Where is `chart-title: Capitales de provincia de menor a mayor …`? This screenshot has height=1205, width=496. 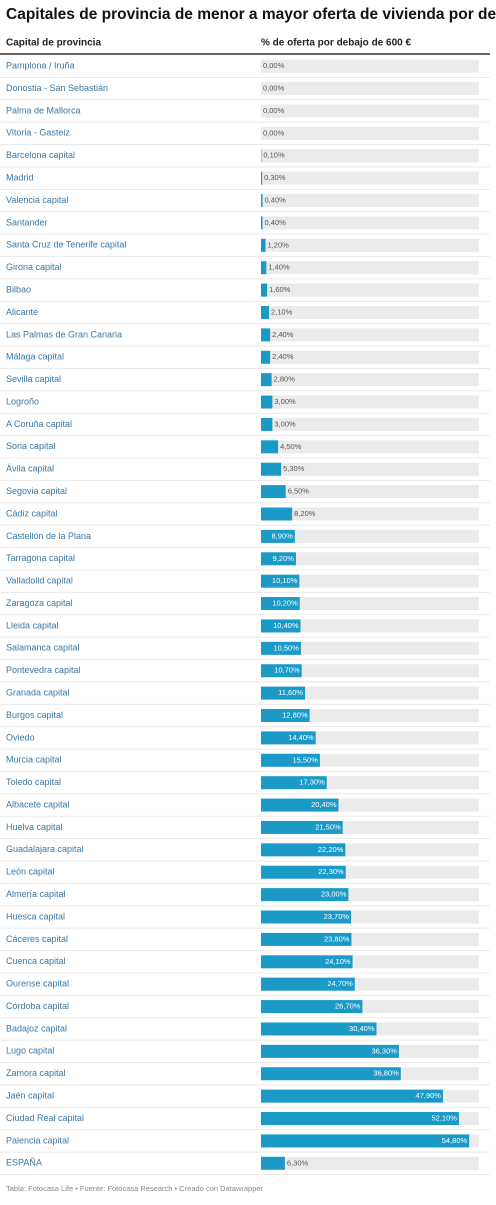
chart-title: Capitales de provincia de menor a mayor … is located at coordinates (251, 14).